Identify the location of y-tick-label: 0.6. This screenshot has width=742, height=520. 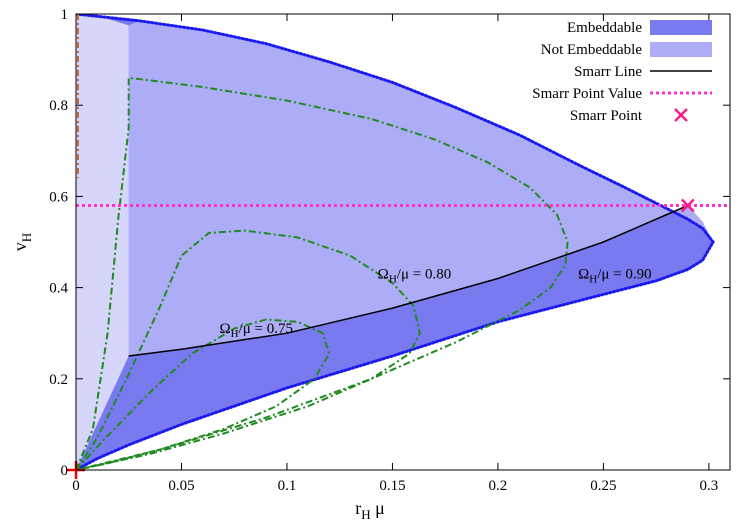
(58, 197).